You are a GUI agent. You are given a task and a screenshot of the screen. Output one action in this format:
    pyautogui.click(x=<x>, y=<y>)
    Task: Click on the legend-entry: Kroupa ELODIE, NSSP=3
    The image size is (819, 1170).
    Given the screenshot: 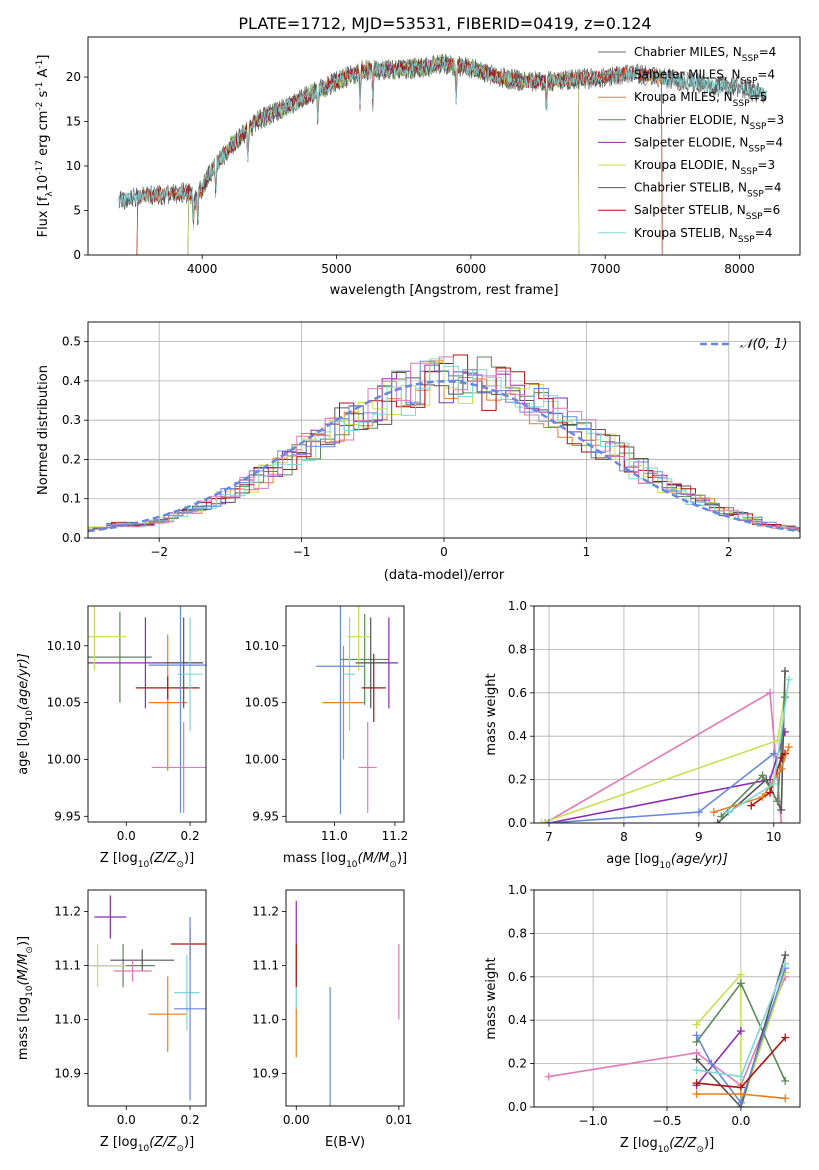 What is the action you would take?
    pyautogui.click(x=704, y=167)
    